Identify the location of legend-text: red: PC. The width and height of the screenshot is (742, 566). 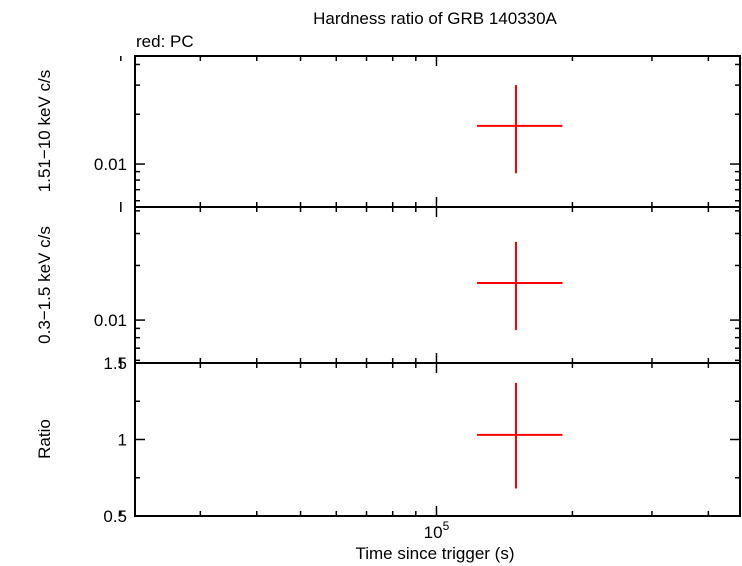
(165, 41).